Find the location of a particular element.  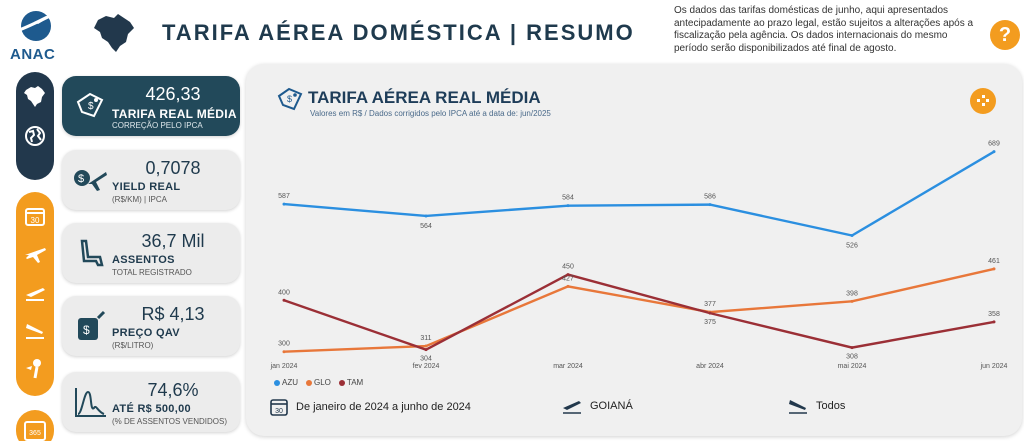

calendar-365-icon: 365 is located at coordinates (35, 429).